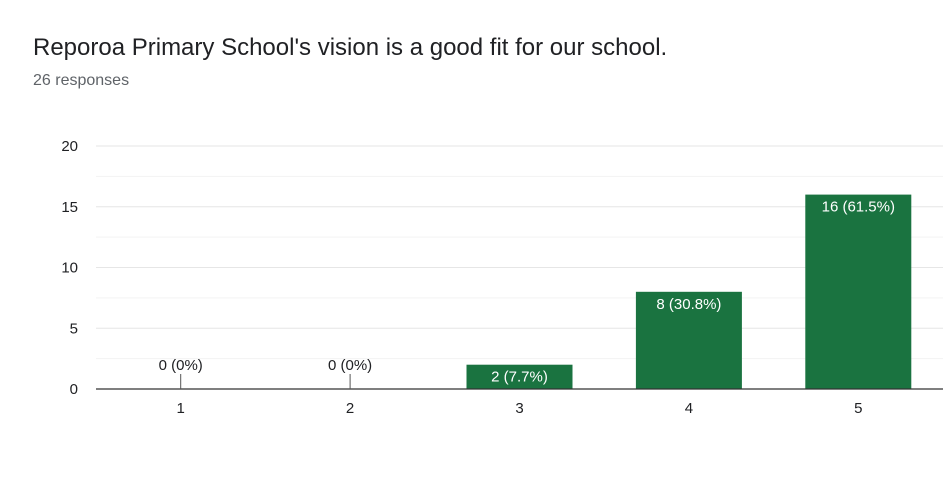 Image resolution: width=943 pixels, height=489 pixels. I want to click on x-tick-label: 3, so click(519, 408).